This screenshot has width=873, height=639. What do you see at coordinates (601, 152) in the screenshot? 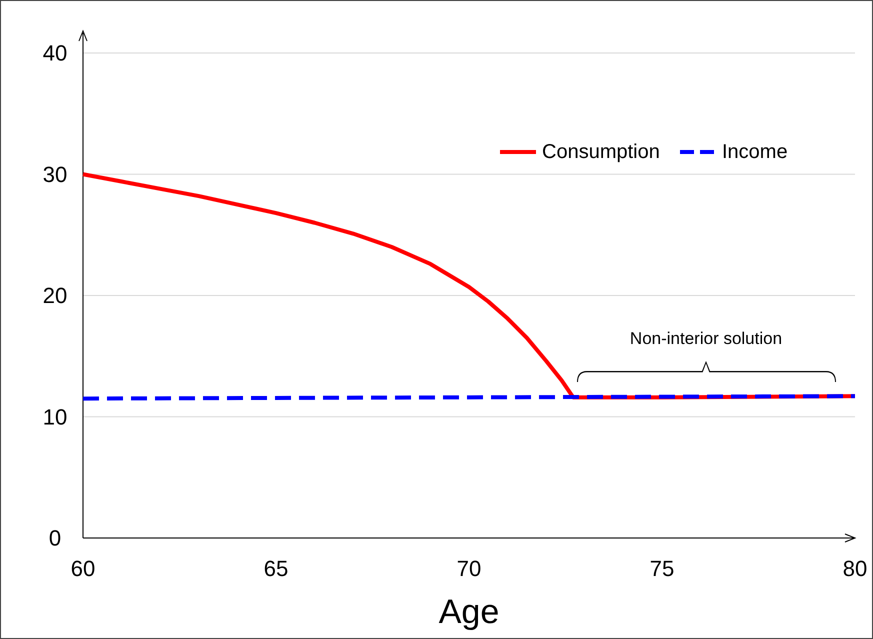
I see `legend-label: Consumption` at bounding box center [601, 152].